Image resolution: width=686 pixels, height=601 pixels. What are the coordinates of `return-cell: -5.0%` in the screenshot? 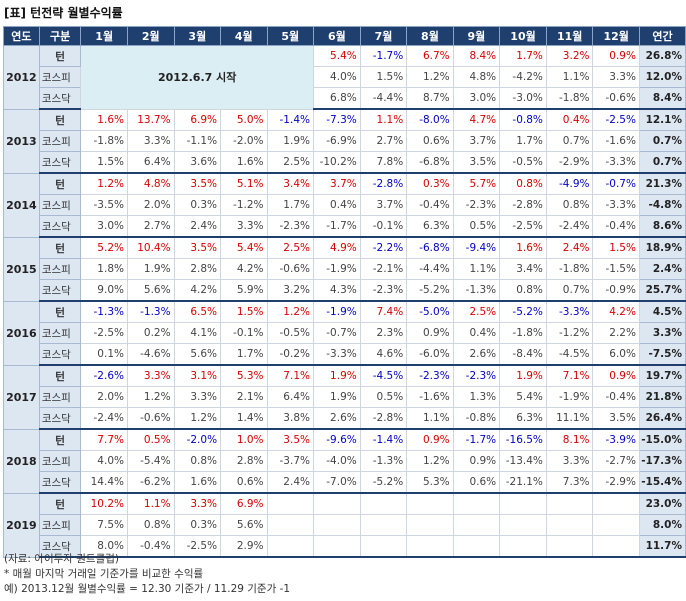 It's located at (430, 311).